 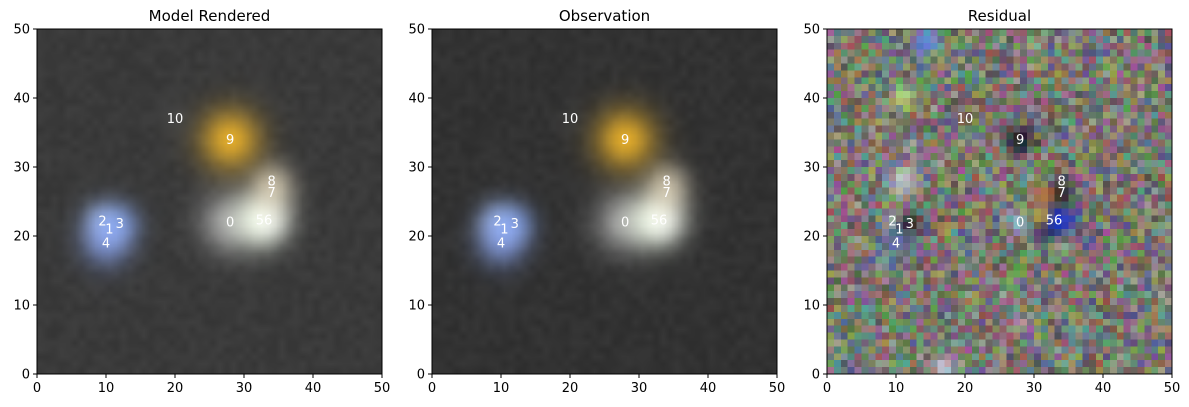 I want to click on residual-title: Residual, so click(x=999, y=16).